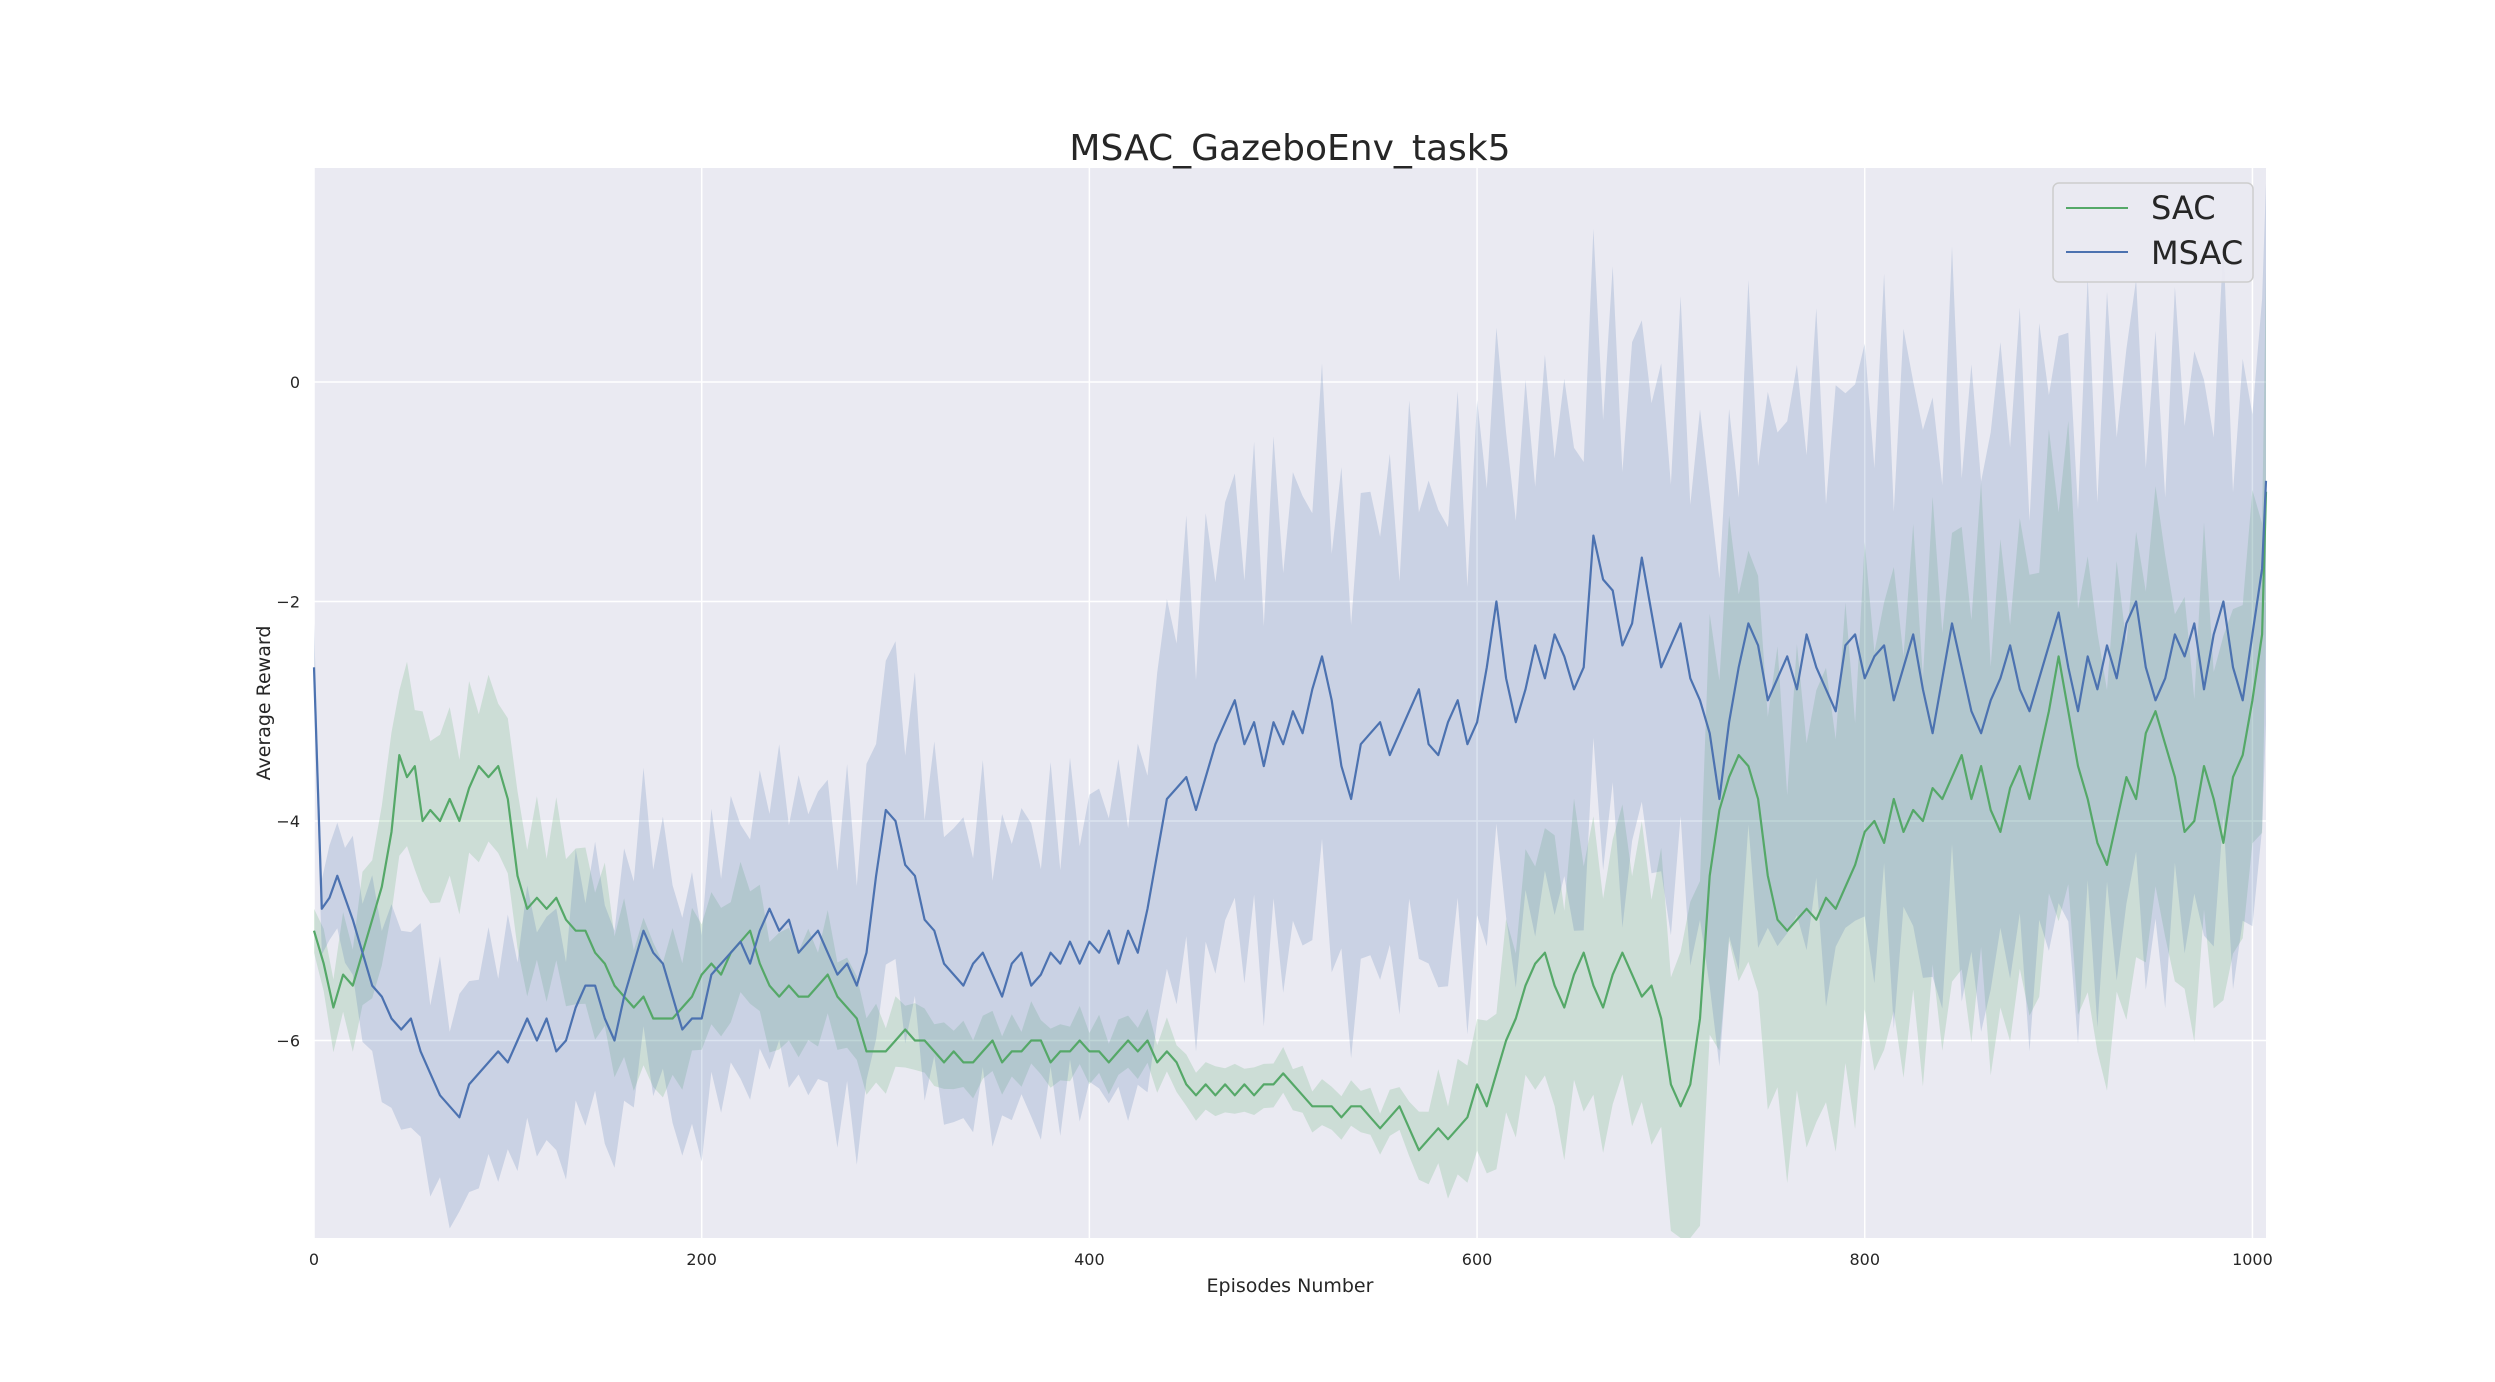 This screenshot has height=1382, width=2495. Describe the element at coordinates (1864, 1259) in the screenshot. I see `x-tick-label: 800` at that location.